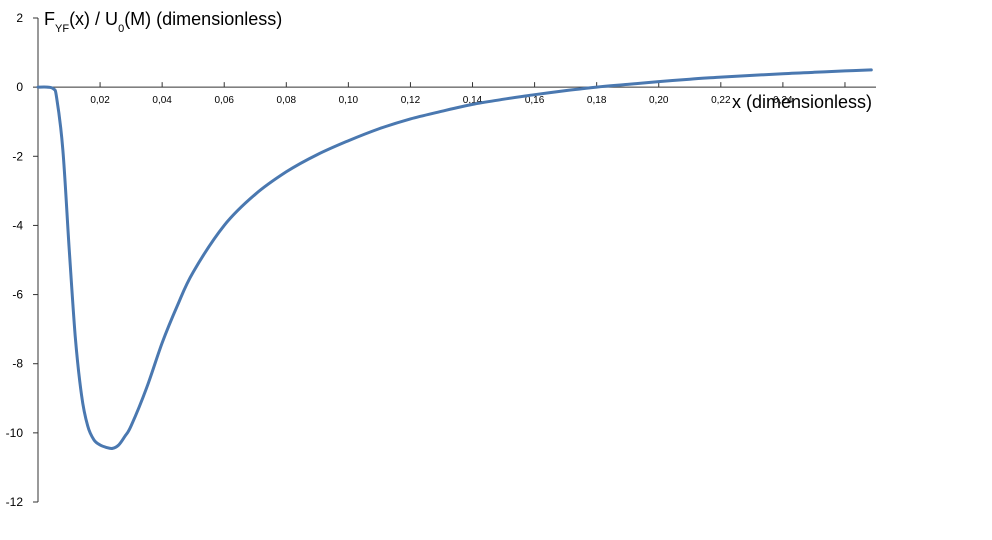  What do you see at coordinates (15, 433) in the screenshot?
I see `y-tick-label: -10` at bounding box center [15, 433].